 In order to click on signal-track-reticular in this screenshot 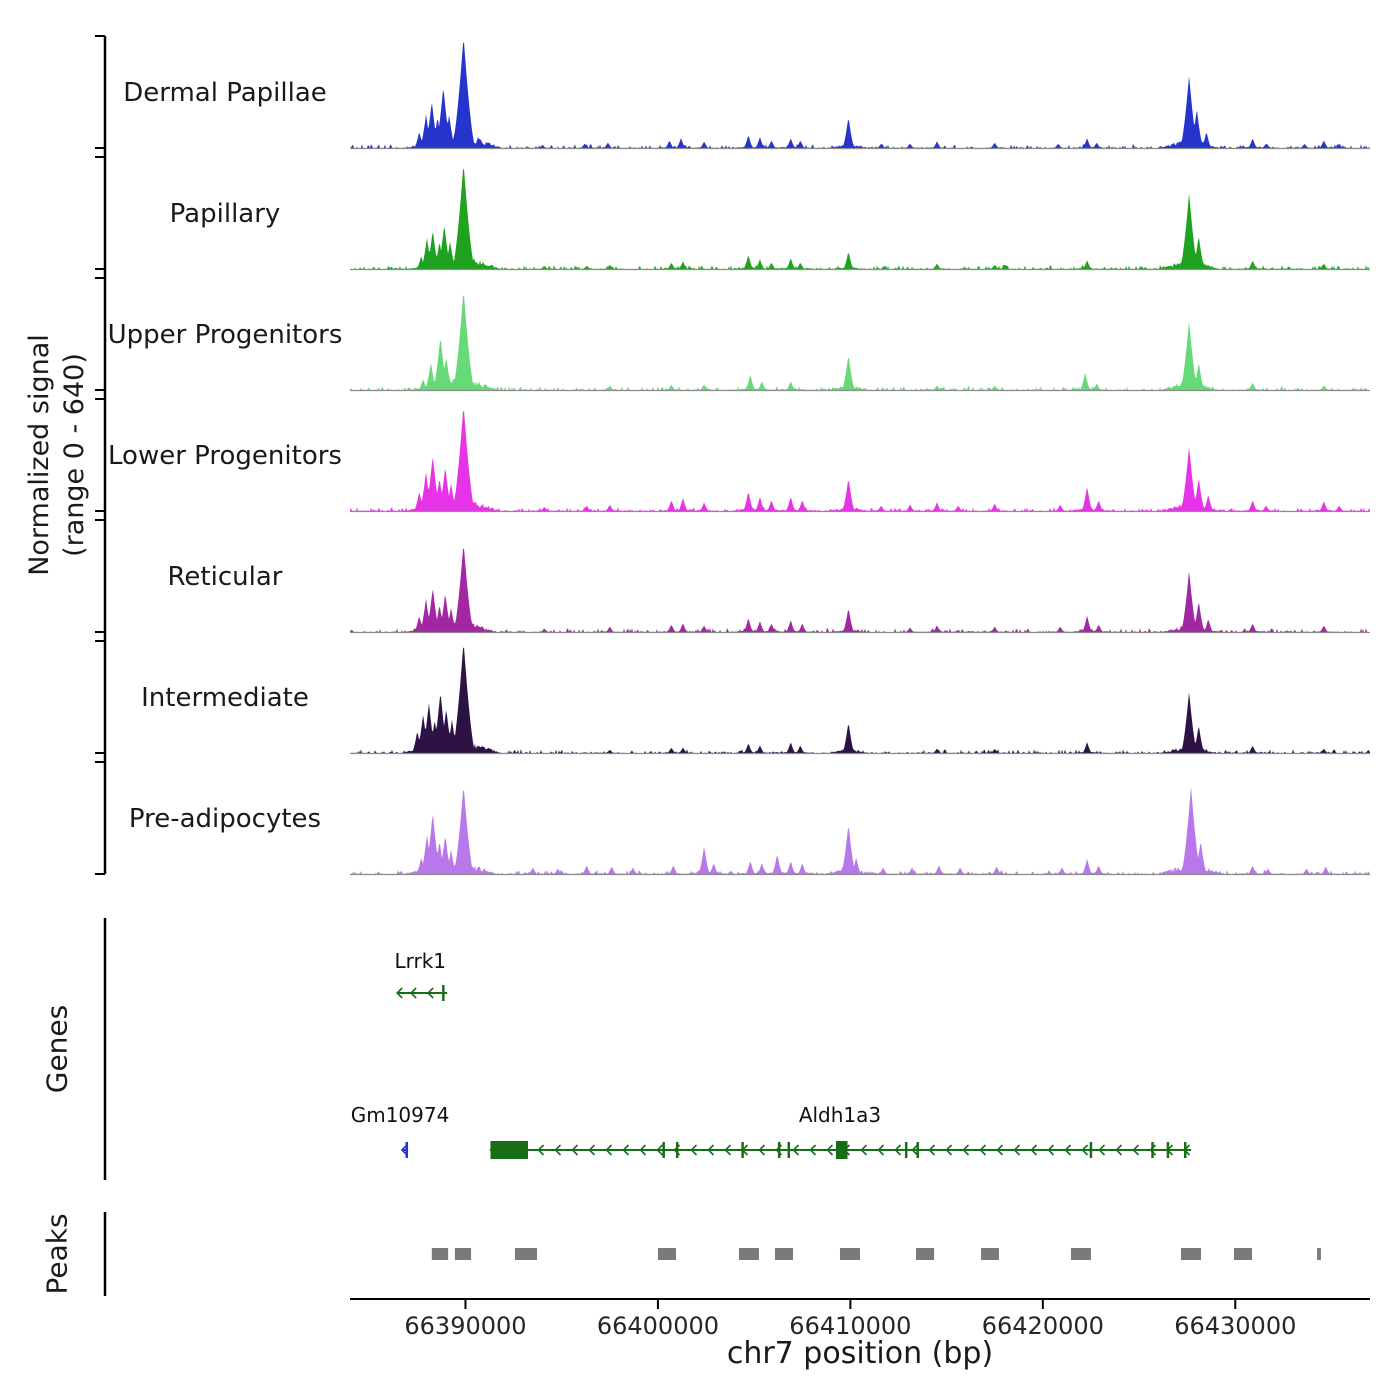, I will do `click(860, 591)`.